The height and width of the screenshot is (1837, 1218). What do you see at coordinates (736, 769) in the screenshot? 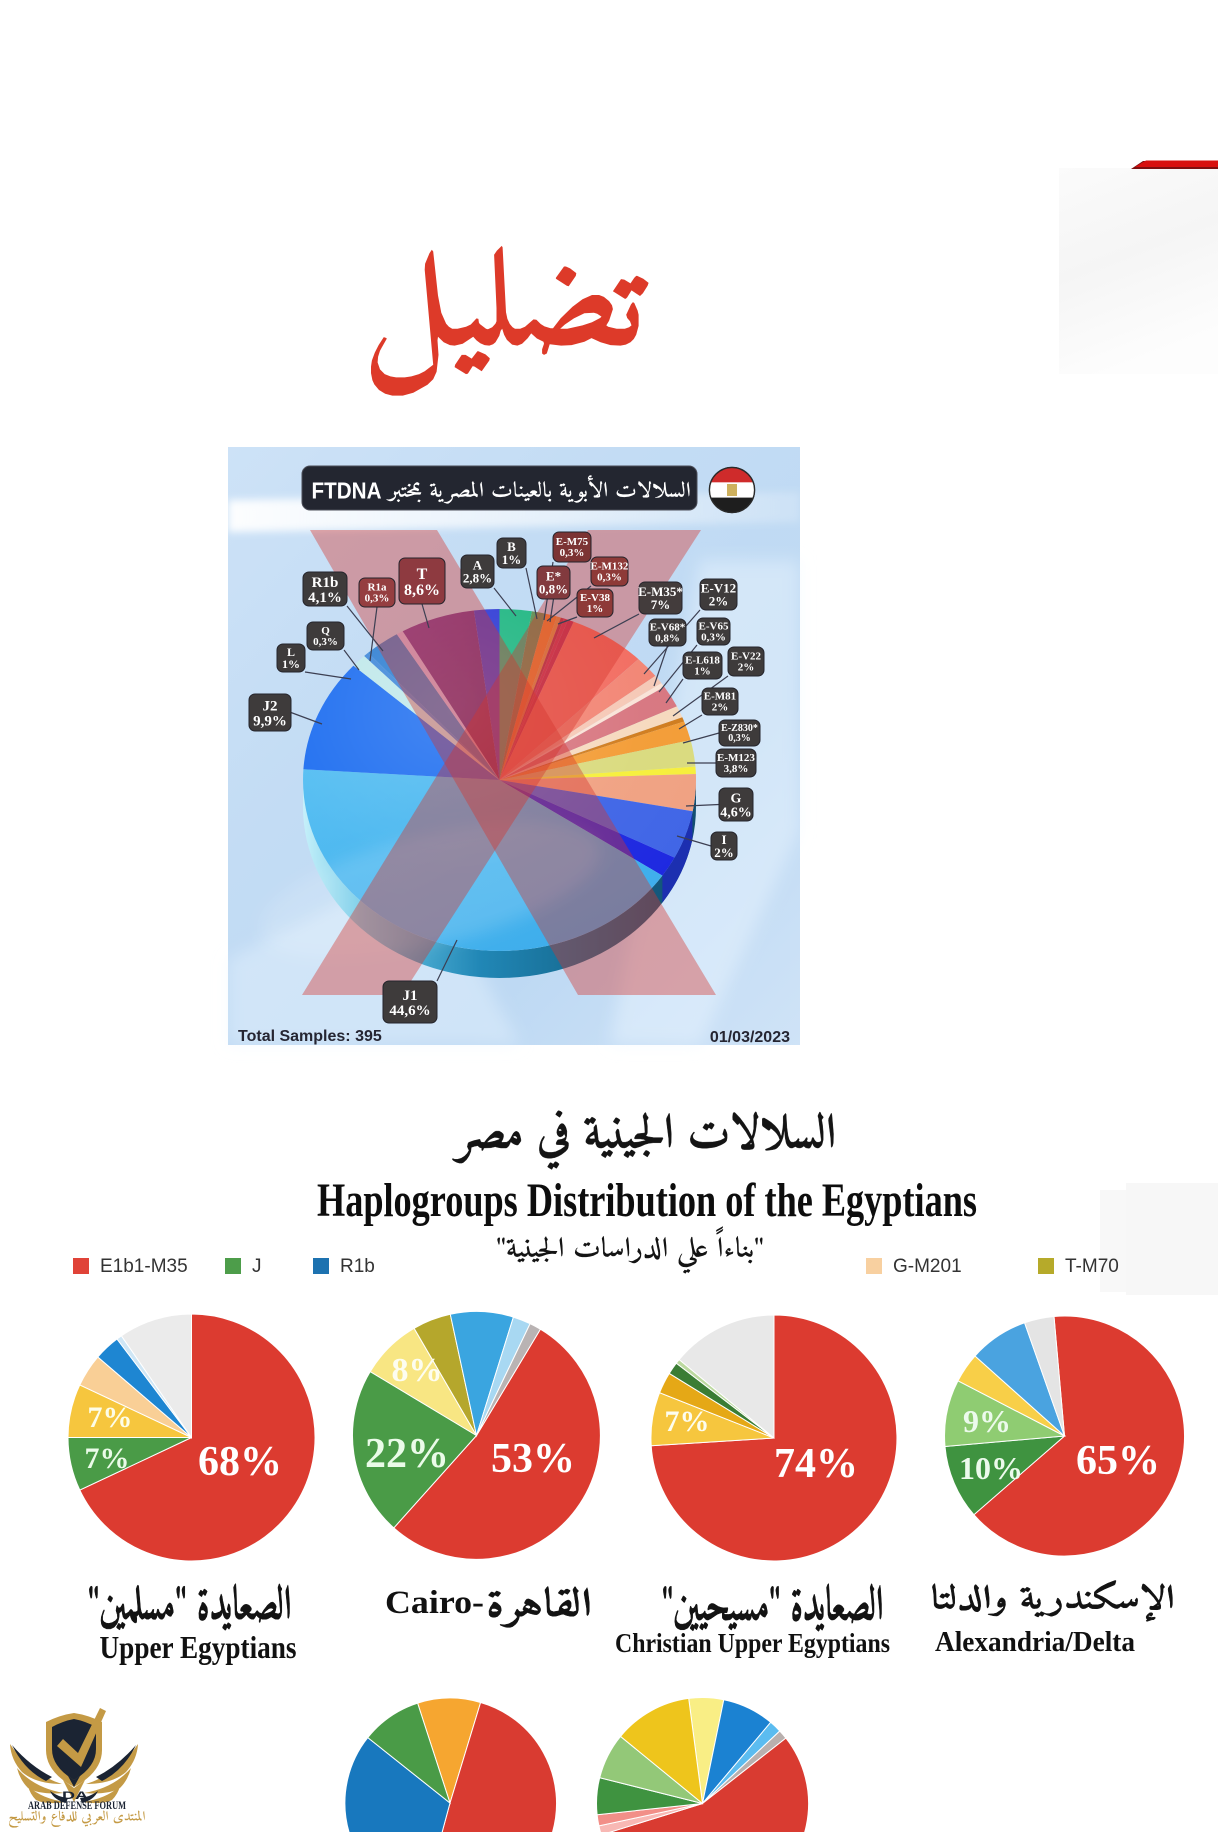
I see `svg-text: 3,8%` at bounding box center [736, 769].